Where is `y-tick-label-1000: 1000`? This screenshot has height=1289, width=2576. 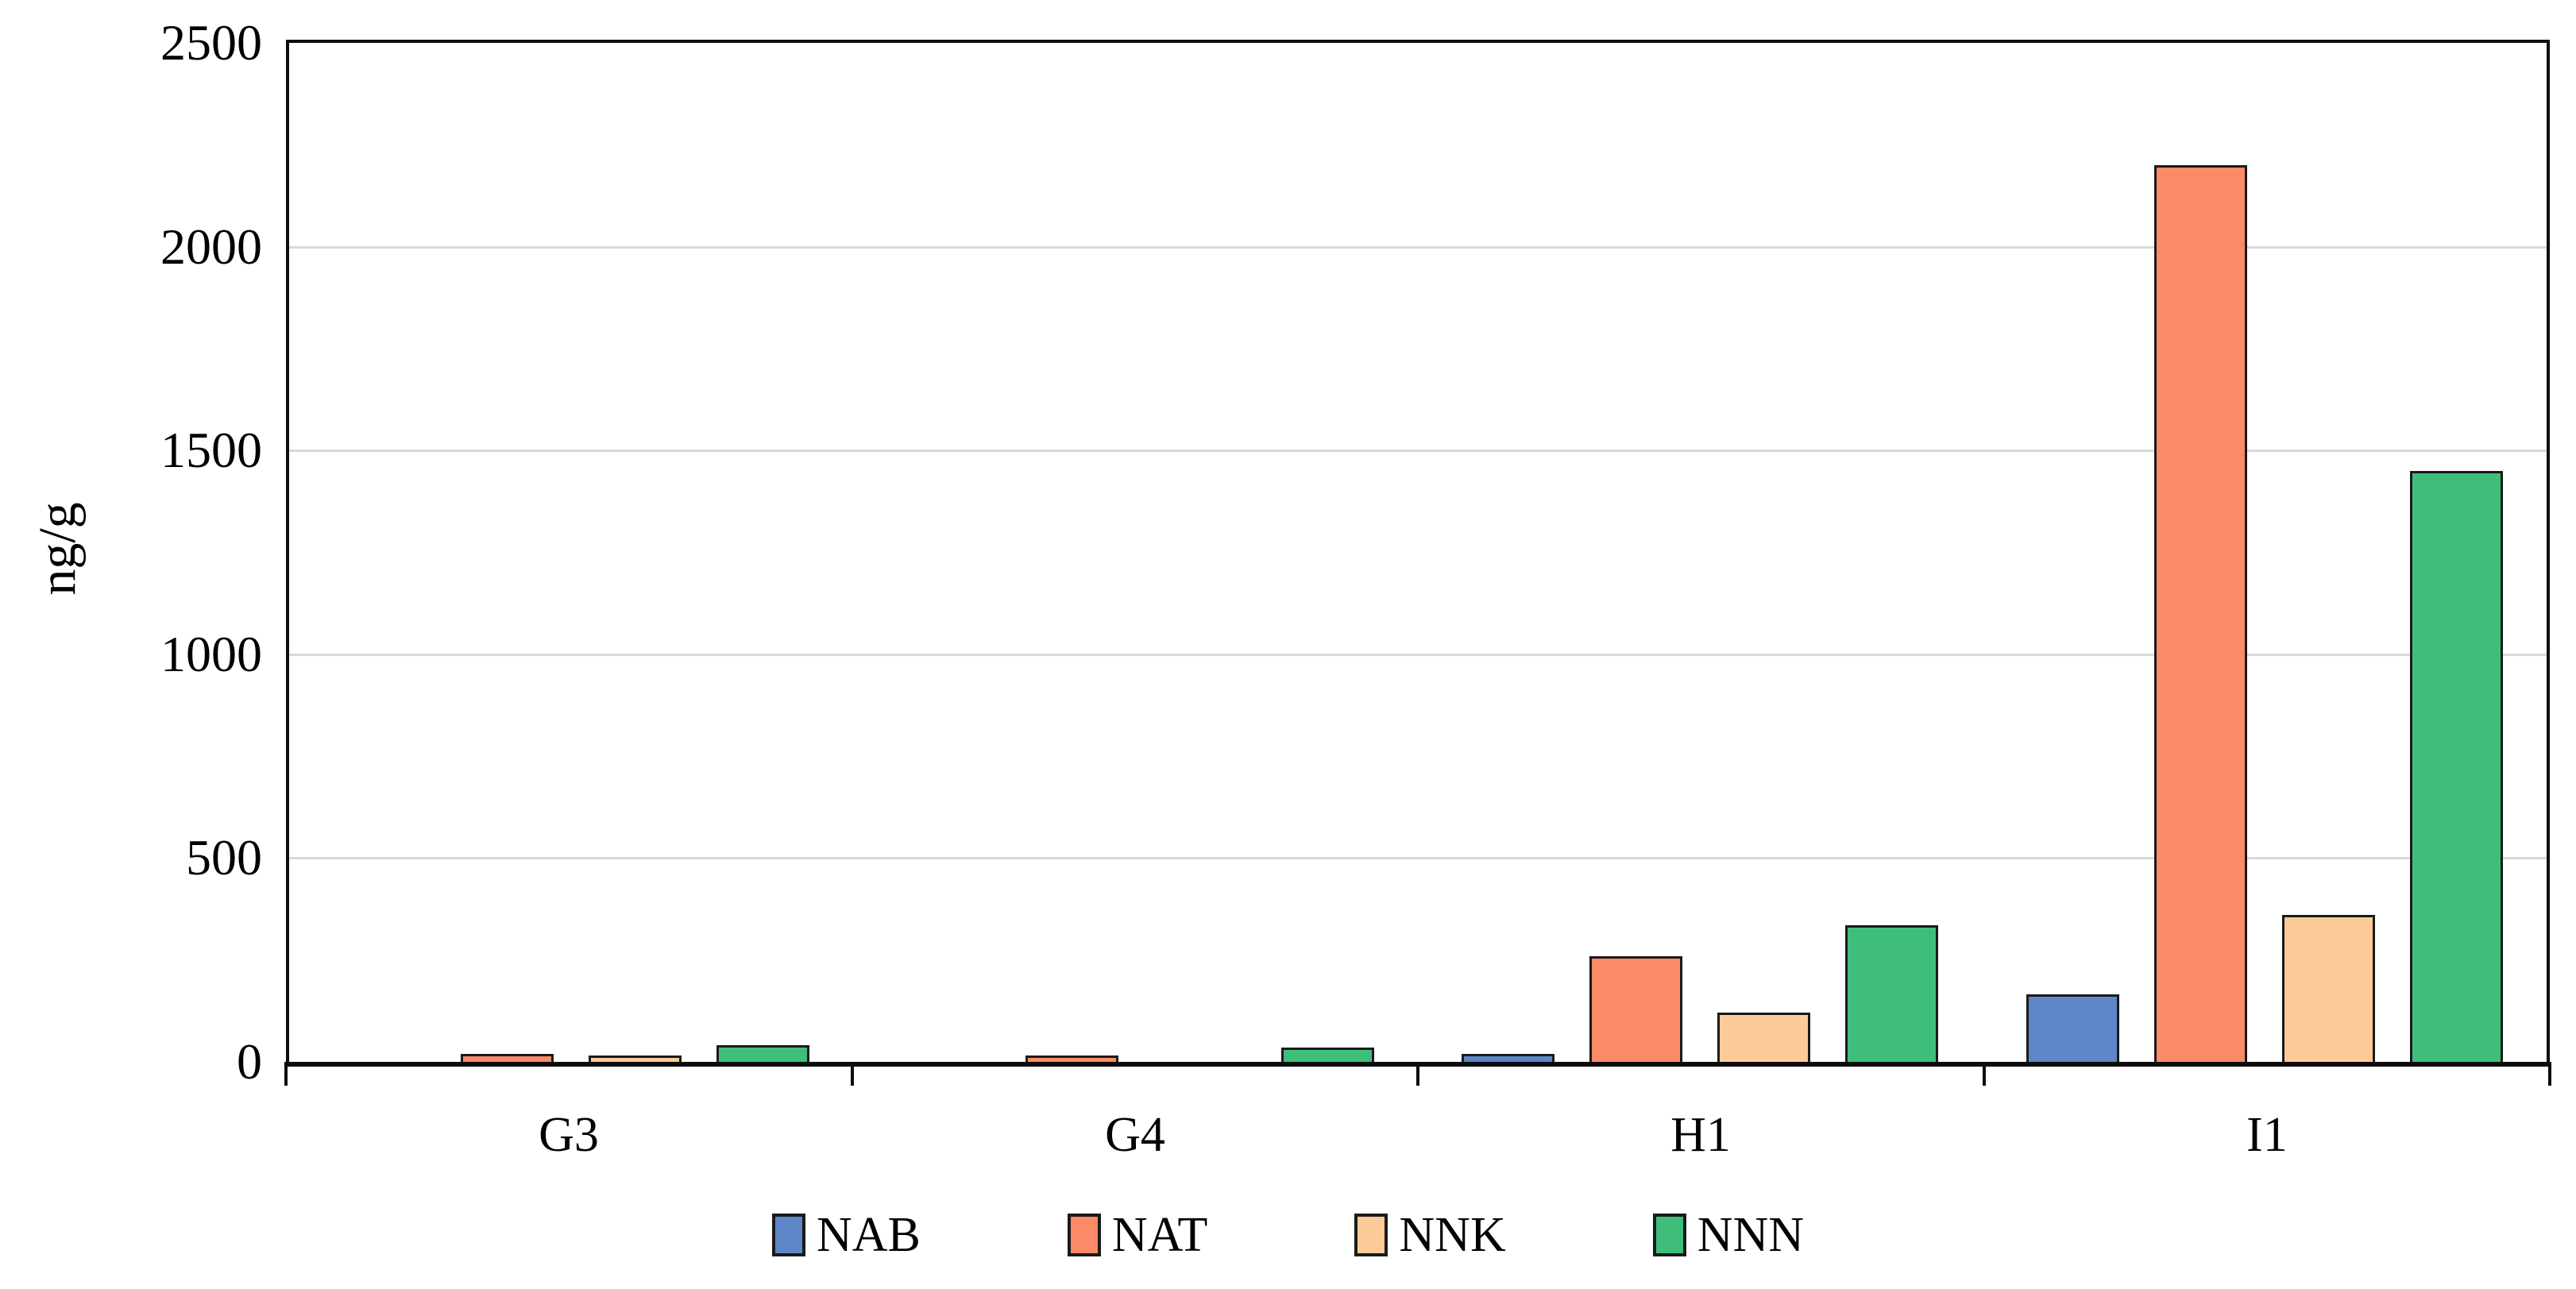 y-tick-label-1000: 1000 is located at coordinates (211, 654).